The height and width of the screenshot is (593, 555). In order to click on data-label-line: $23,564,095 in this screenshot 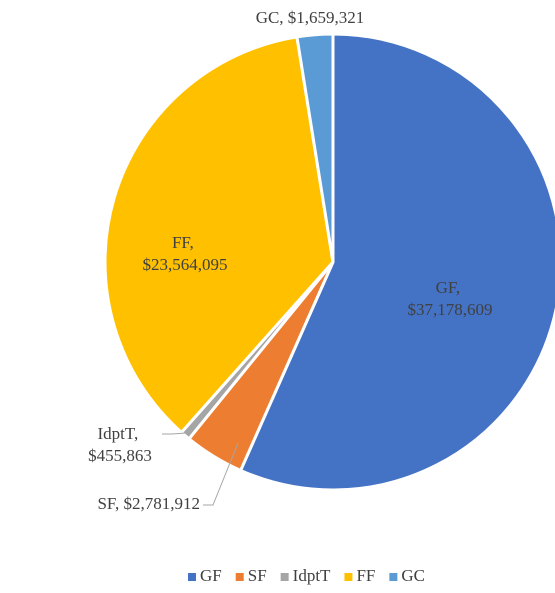, I will do `click(185, 264)`.